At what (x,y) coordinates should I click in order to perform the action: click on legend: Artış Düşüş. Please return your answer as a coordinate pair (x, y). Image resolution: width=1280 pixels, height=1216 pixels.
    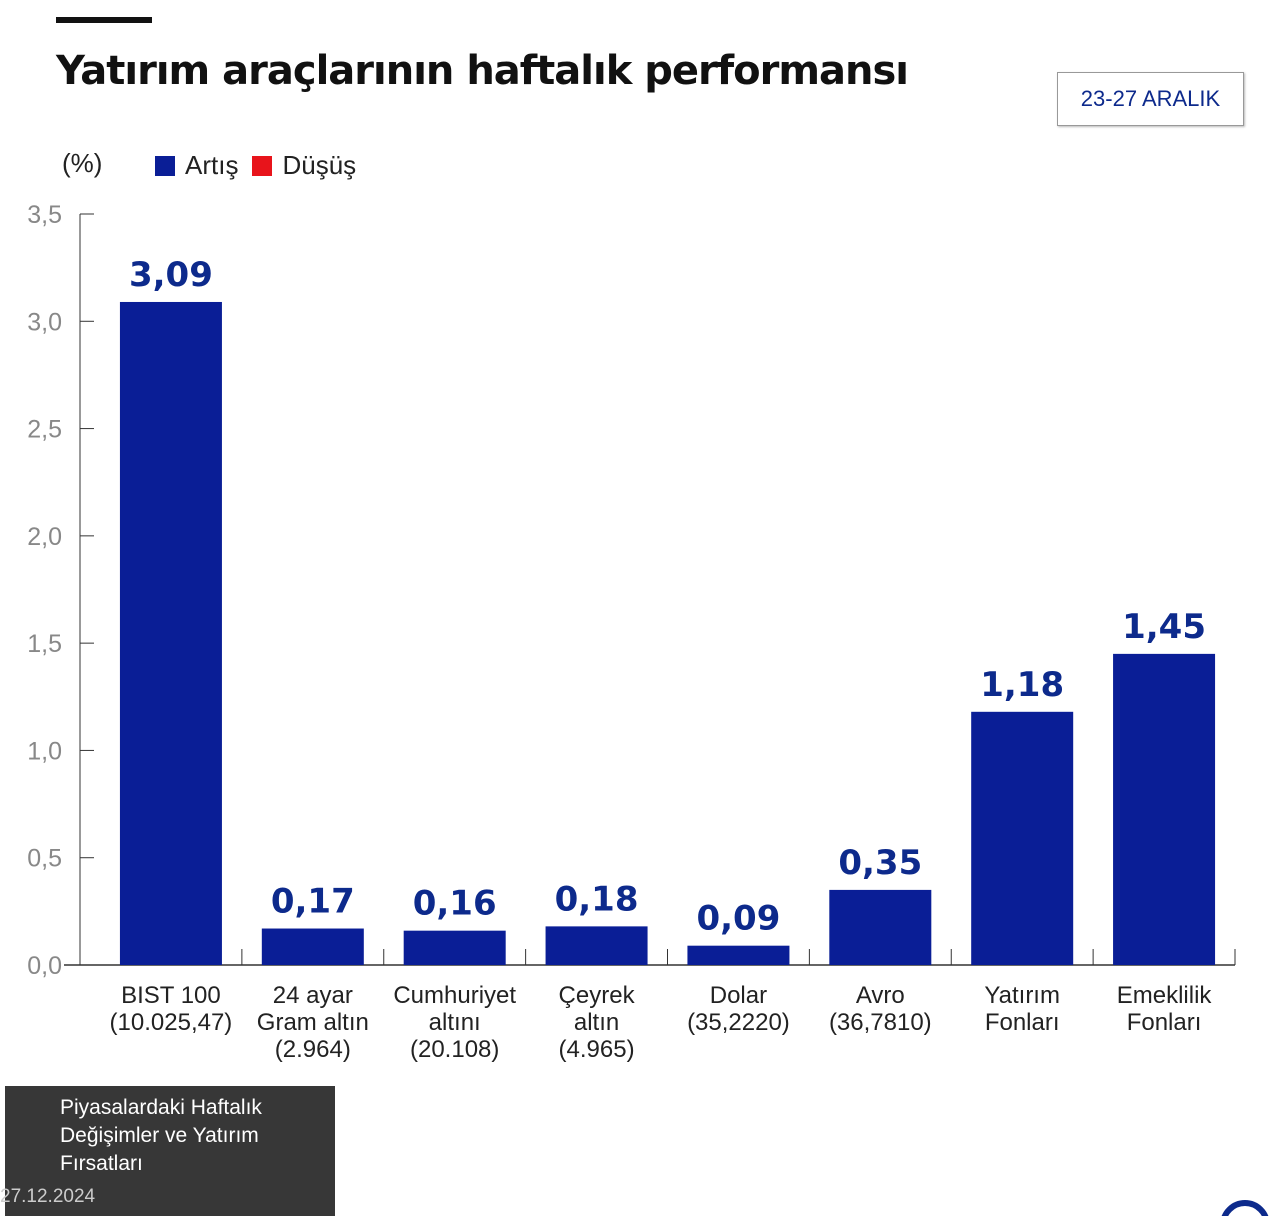
    Looking at the image, I should click on (255, 165).